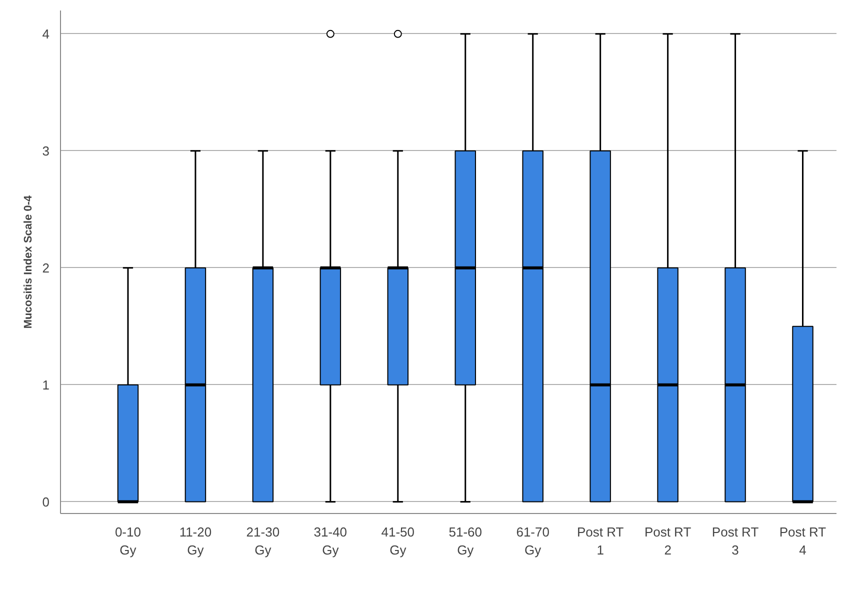  I want to click on x-tick-label: 11-20 Gy, so click(195, 541).